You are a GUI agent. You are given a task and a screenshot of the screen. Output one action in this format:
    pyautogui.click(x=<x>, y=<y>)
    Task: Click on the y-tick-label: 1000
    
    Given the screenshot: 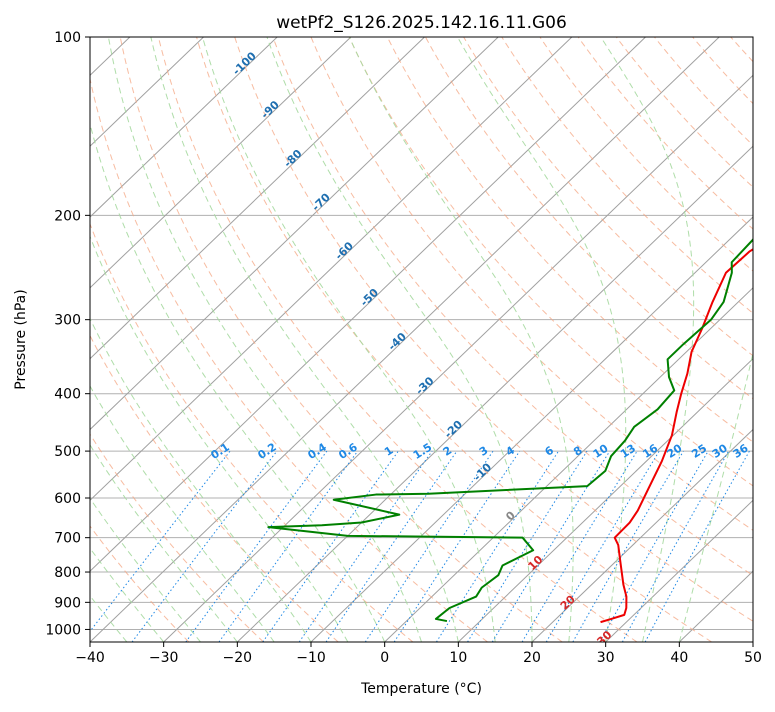 What is the action you would take?
    pyautogui.click(x=63, y=630)
    